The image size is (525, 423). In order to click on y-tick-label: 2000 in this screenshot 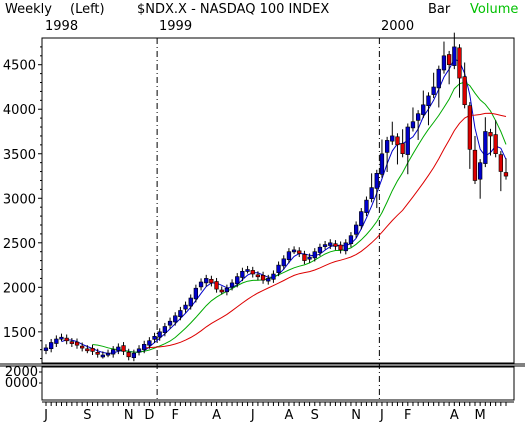, I will do `click(19, 288)`.